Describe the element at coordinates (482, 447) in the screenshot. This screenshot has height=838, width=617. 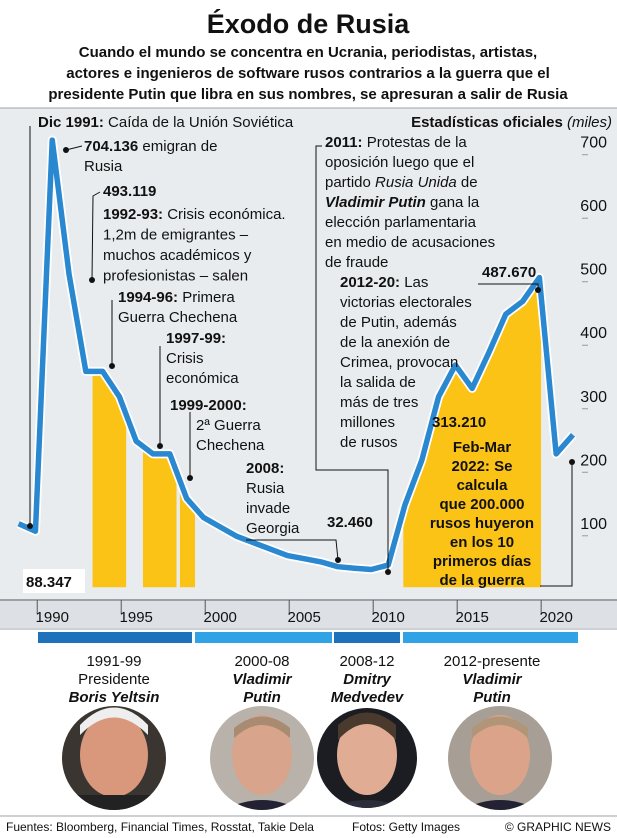
I see `annotation: Feb-Mar` at that location.